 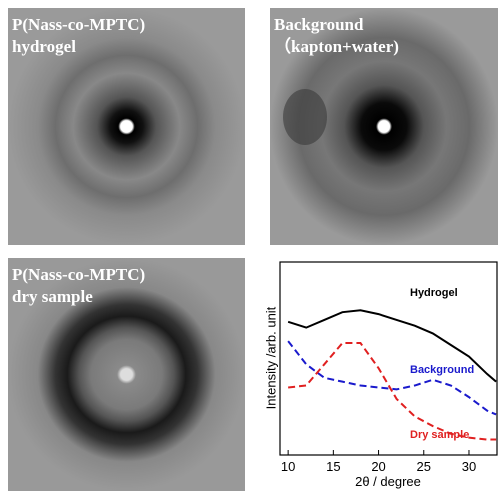 What do you see at coordinates (305, 117) in the screenshot?
I see `shadow` at bounding box center [305, 117].